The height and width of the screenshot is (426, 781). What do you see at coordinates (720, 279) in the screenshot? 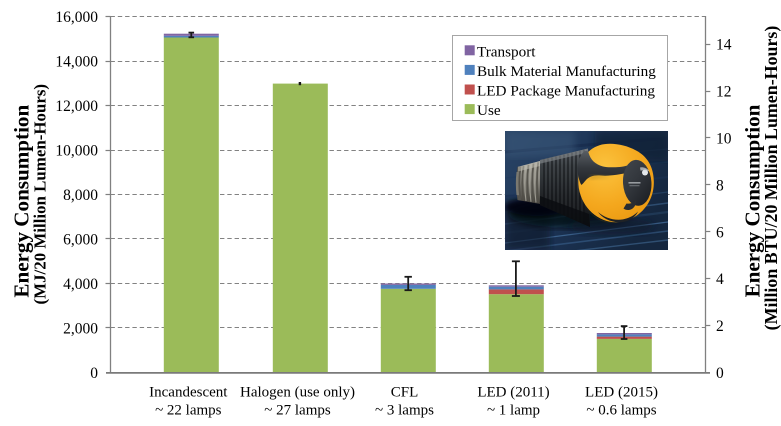
I see `svg-text: 4` at bounding box center [720, 279].